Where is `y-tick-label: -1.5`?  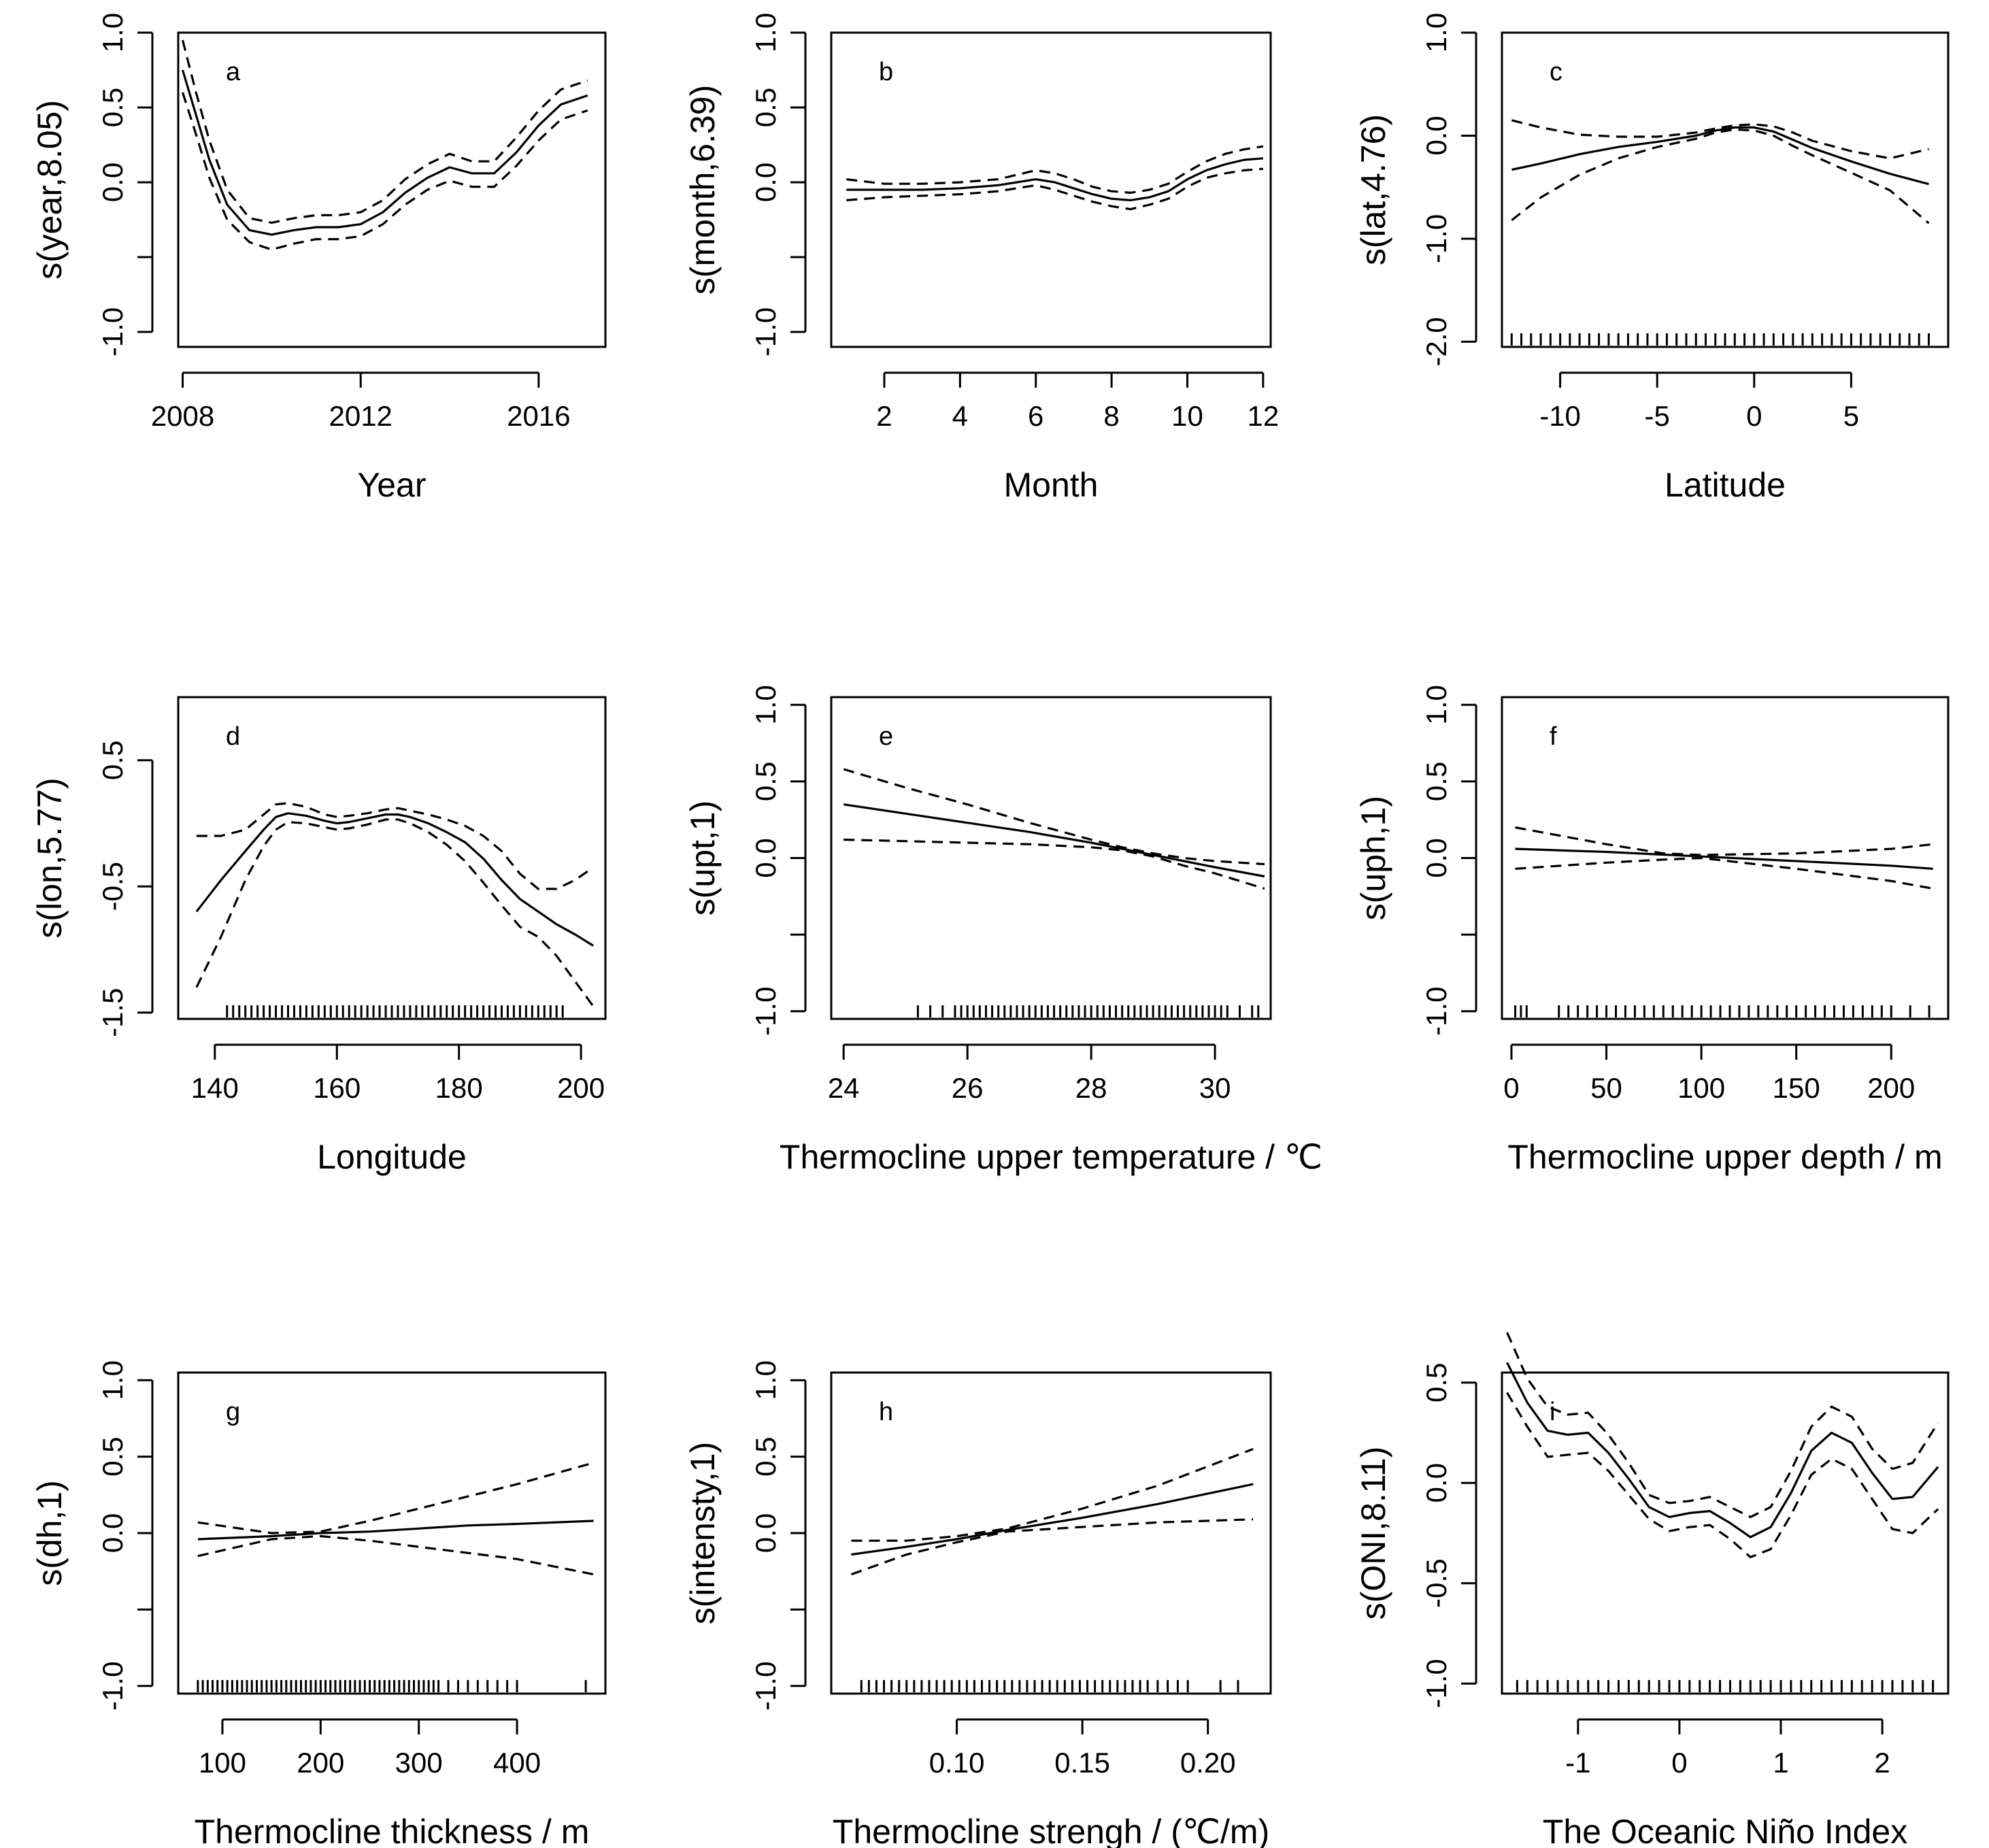
y-tick-label: -1.5 is located at coordinates (113, 1013).